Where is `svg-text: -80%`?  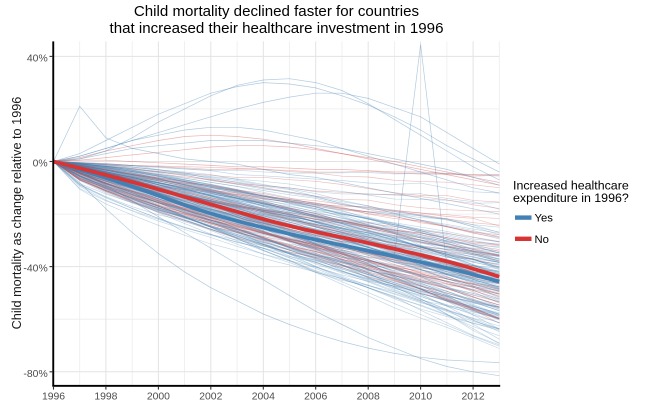 svg-text: -80% is located at coordinates (35, 374).